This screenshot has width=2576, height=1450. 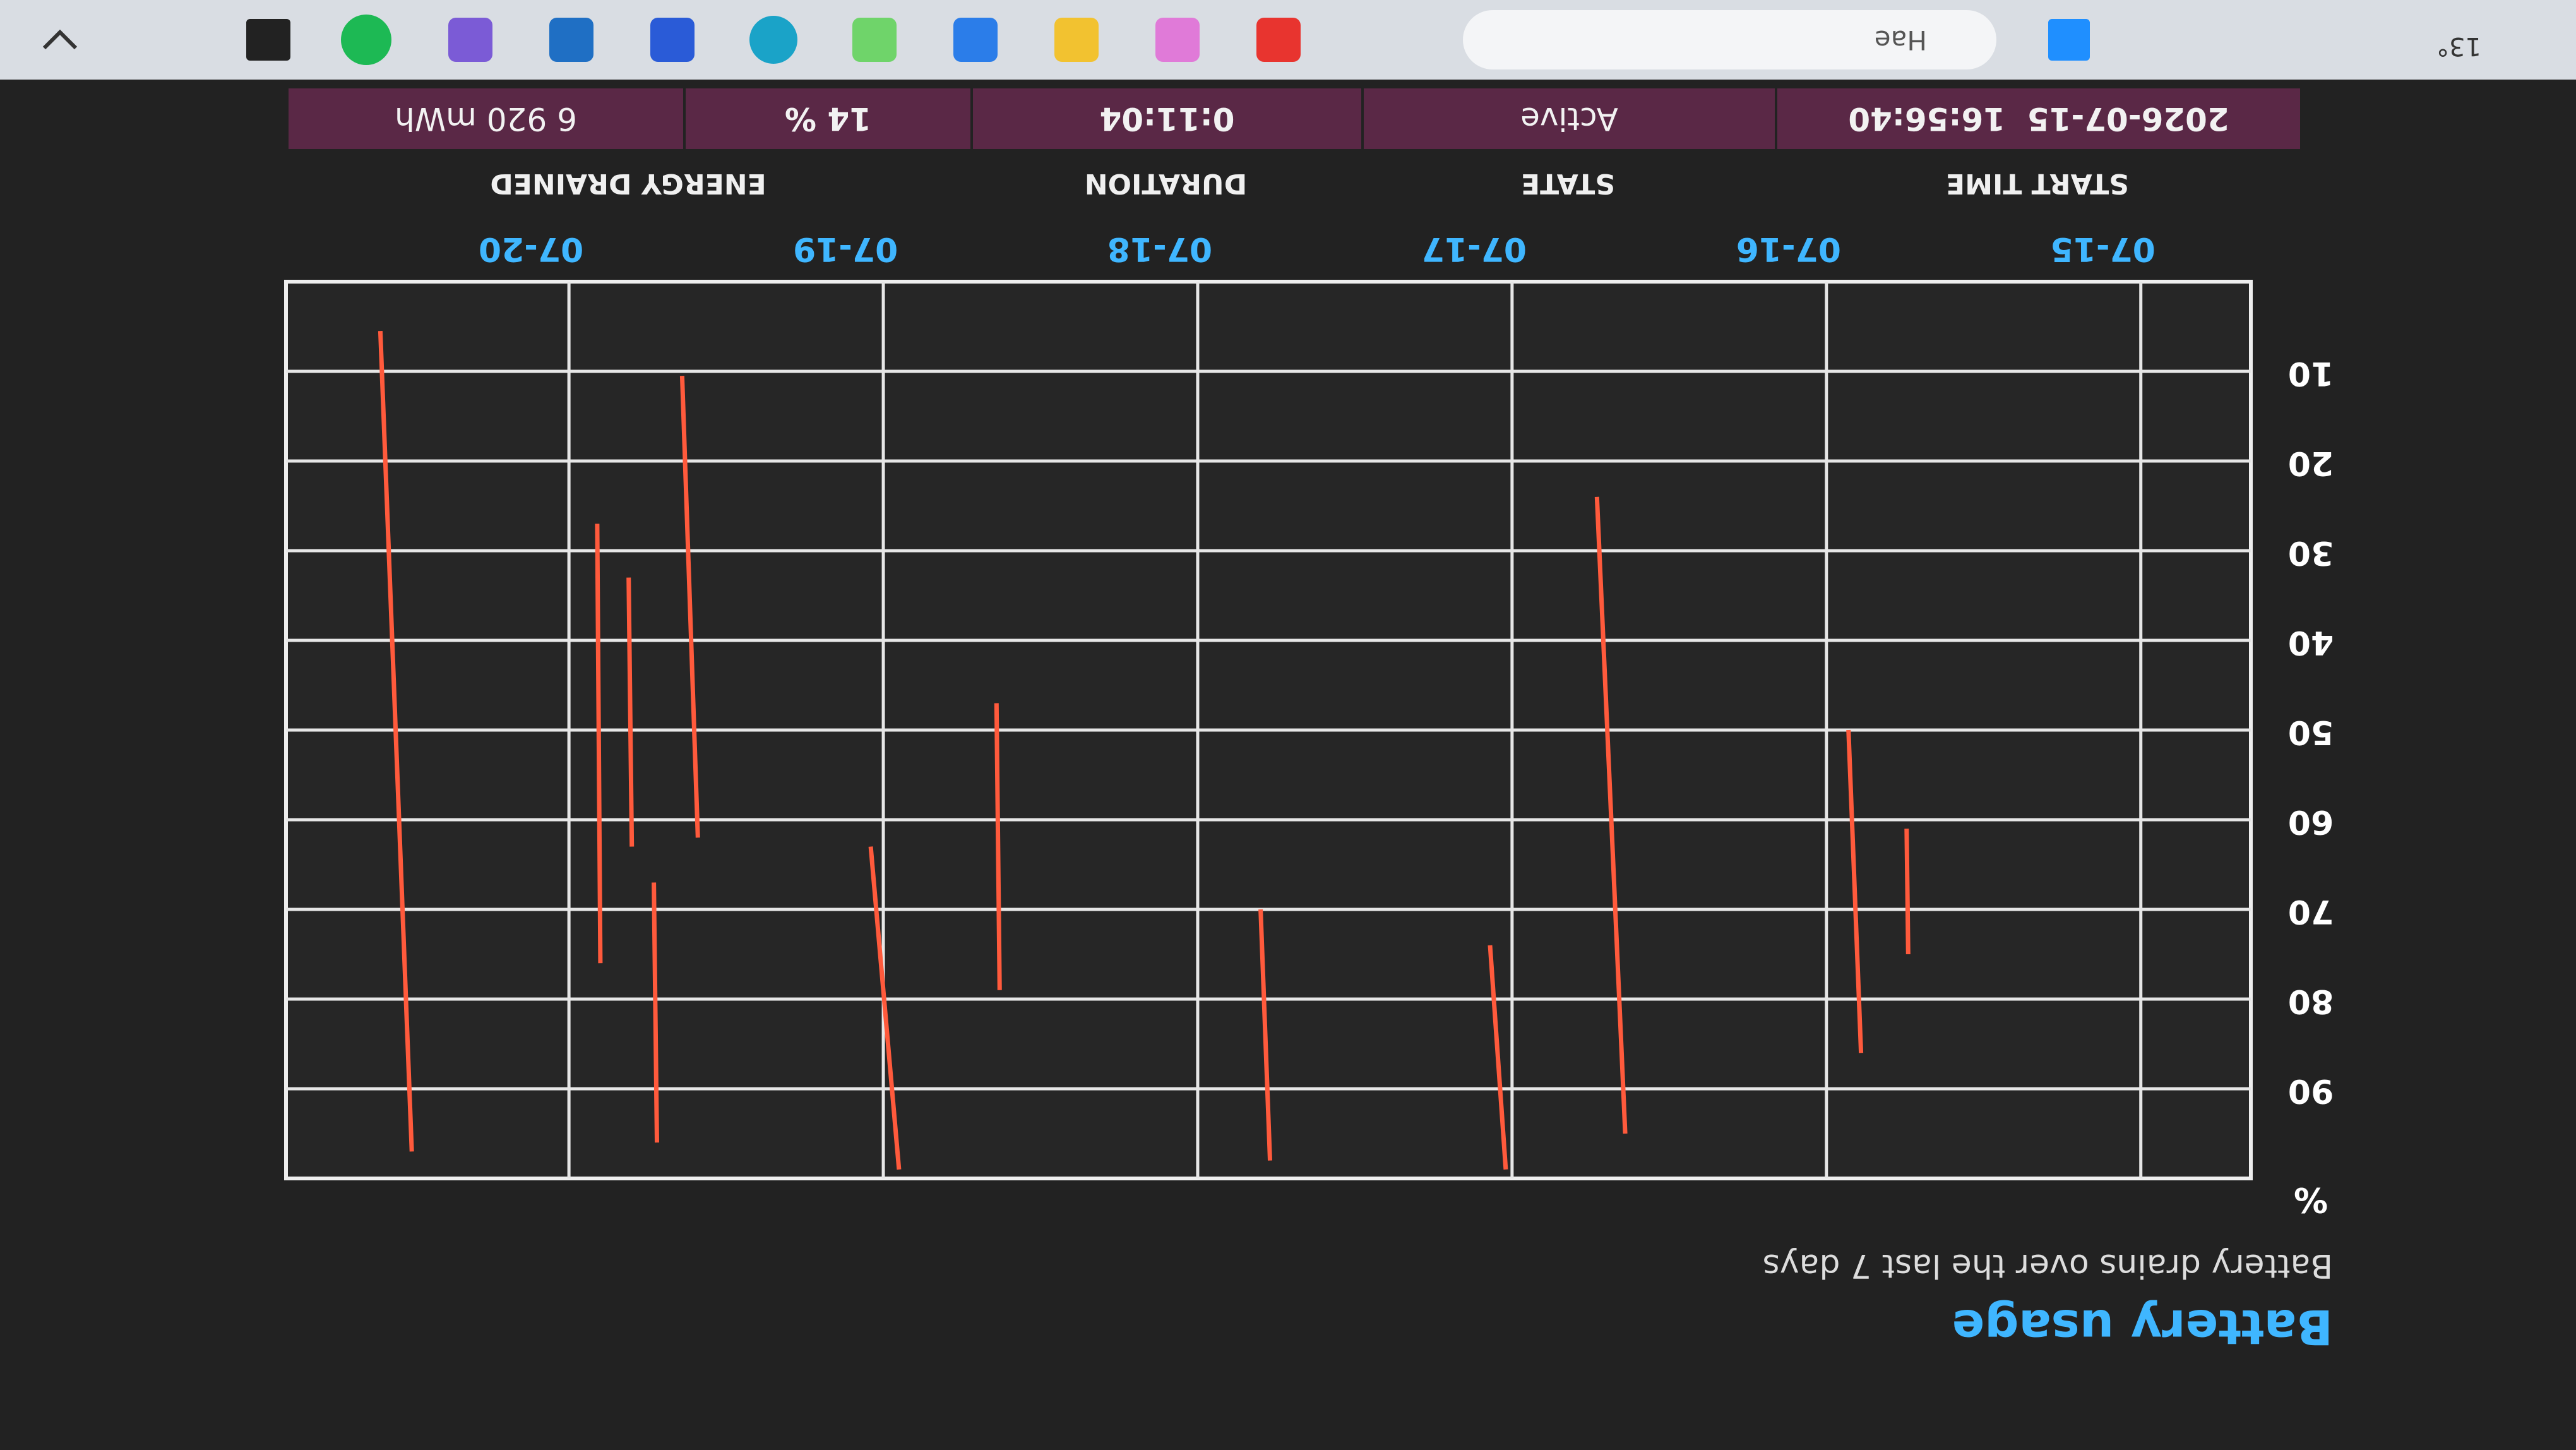 What do you see at coordinates (1568, 183) in the screenshot?
I see `table-header: STATE` at bounding box center [1568, 183].